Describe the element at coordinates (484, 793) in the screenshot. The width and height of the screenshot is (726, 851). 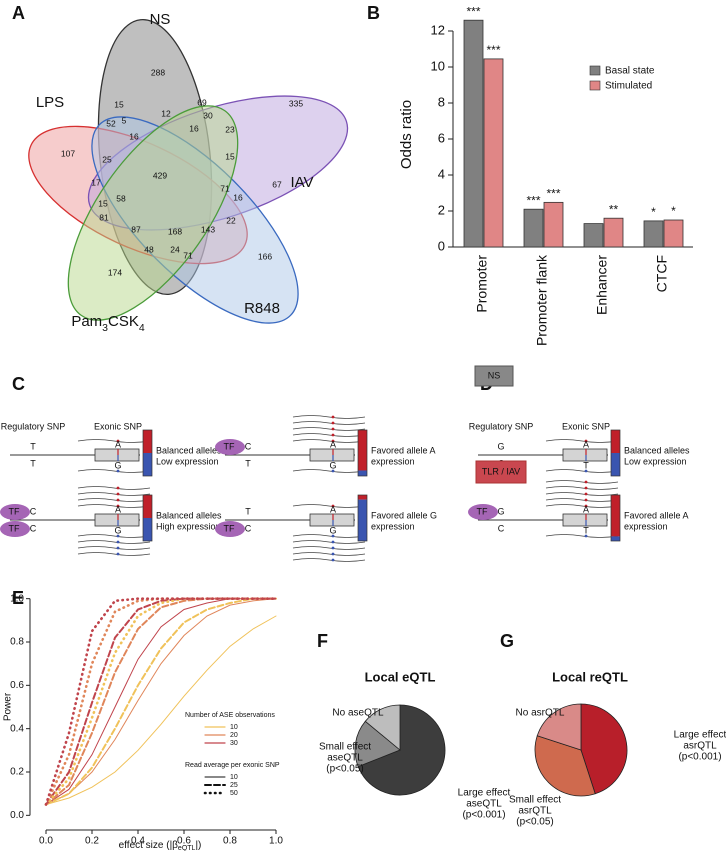
I see `pie-label: Large effect` at that location.